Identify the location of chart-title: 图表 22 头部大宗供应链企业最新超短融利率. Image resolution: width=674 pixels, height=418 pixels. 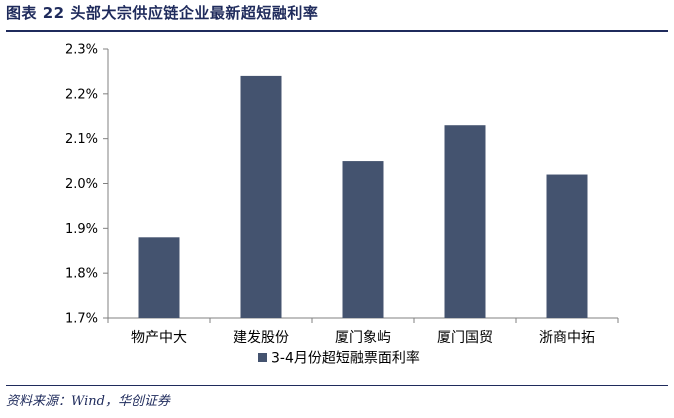
(162, 13).